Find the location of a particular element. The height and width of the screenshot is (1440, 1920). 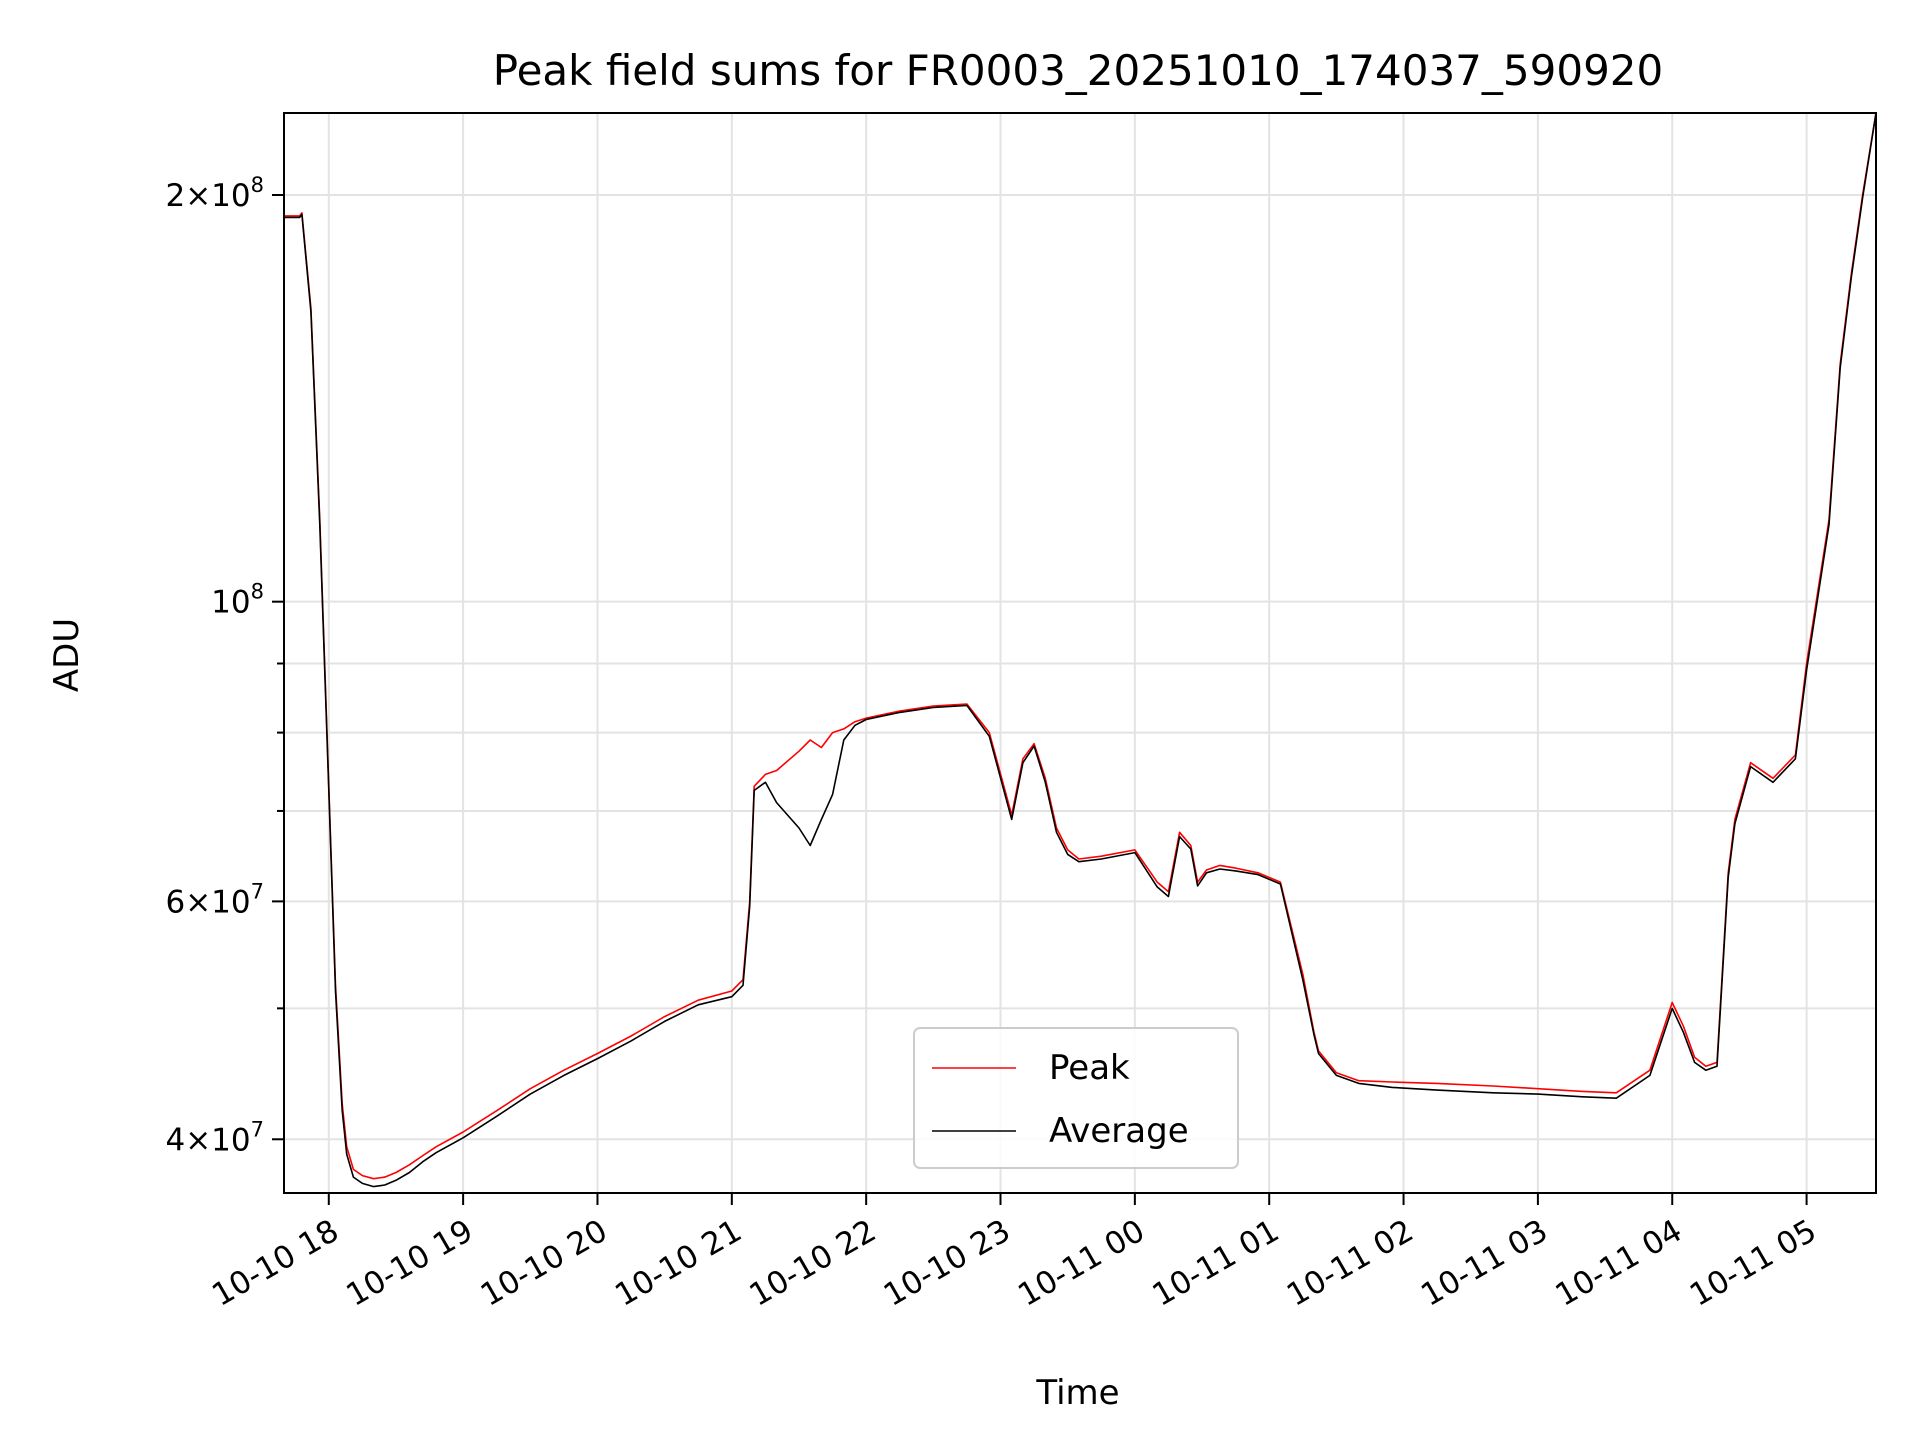

y-tick-label: 108 is located at coordinates (237, 600).